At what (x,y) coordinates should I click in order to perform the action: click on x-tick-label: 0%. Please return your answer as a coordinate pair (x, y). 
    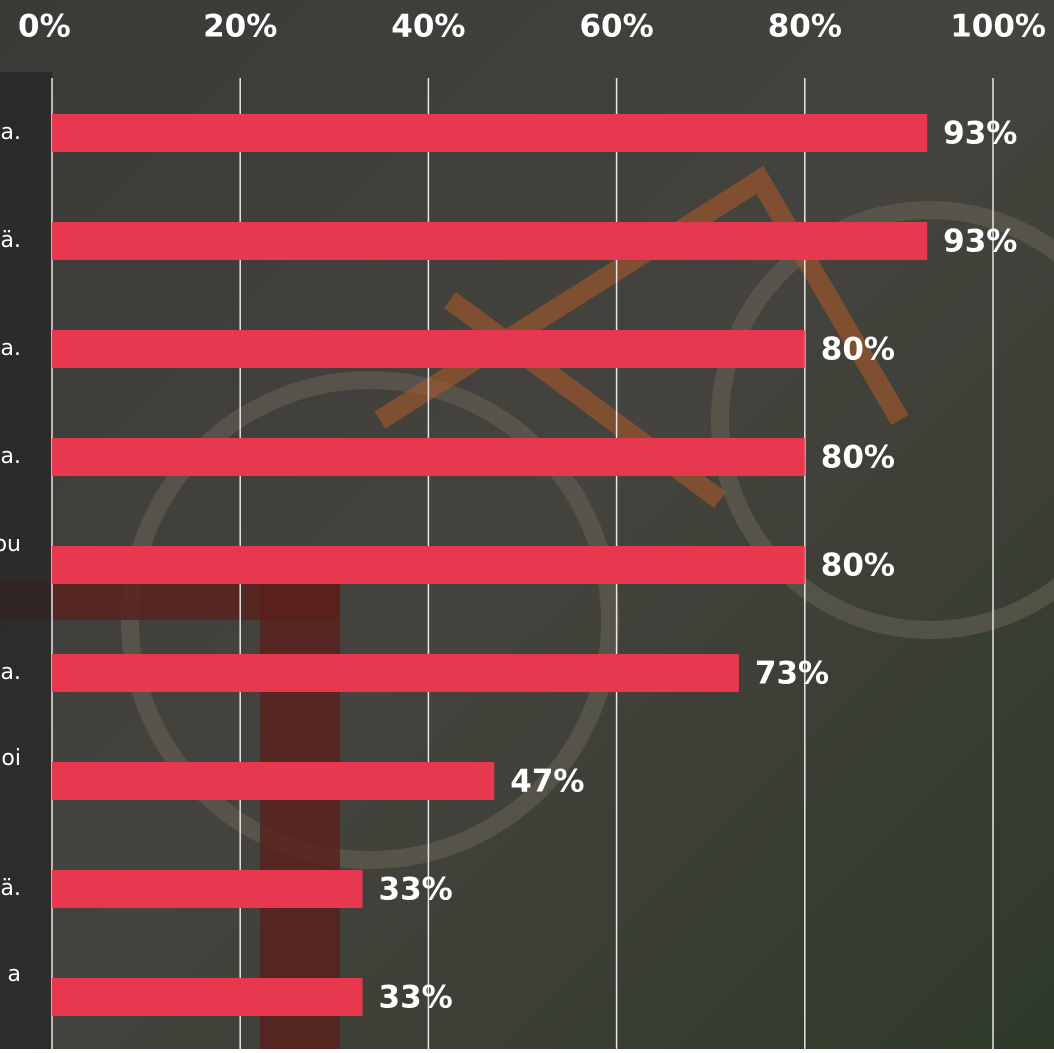
    Looking at the image, I should click on (44, 27).